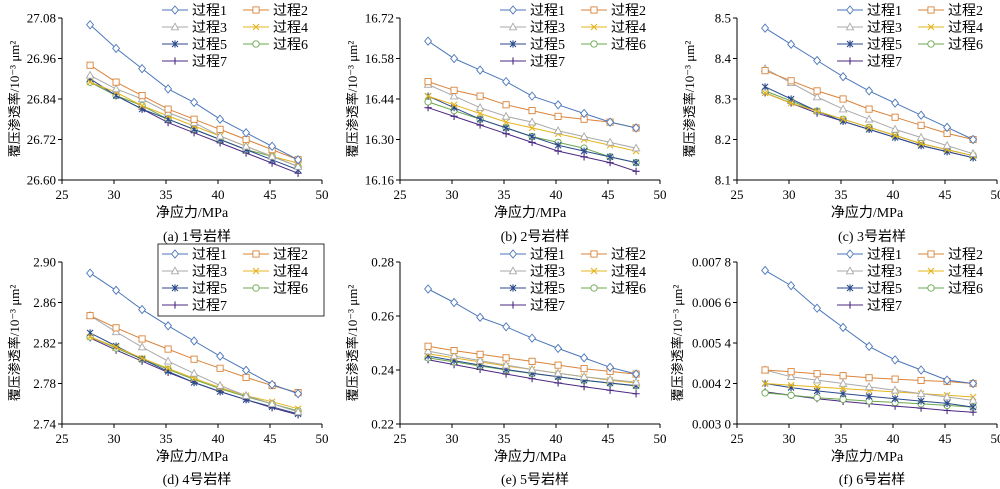 The image size is (1000, 489). I want to click on y-tick-label: 8.2, so click(723, 139).